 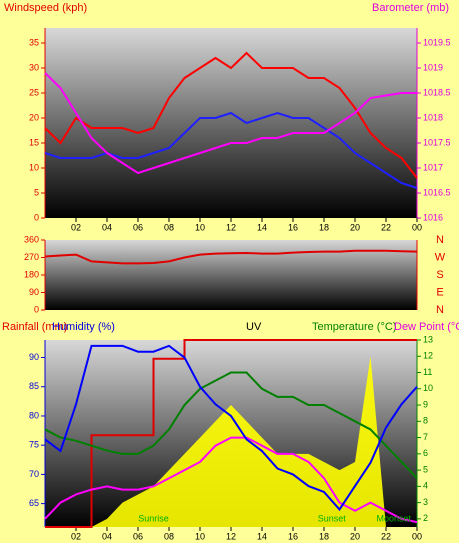 What do you see at coordinates (437, 42) in the screenshot?
I see `y2-tick-label: 1019.5` at bounding box center [437, 42].